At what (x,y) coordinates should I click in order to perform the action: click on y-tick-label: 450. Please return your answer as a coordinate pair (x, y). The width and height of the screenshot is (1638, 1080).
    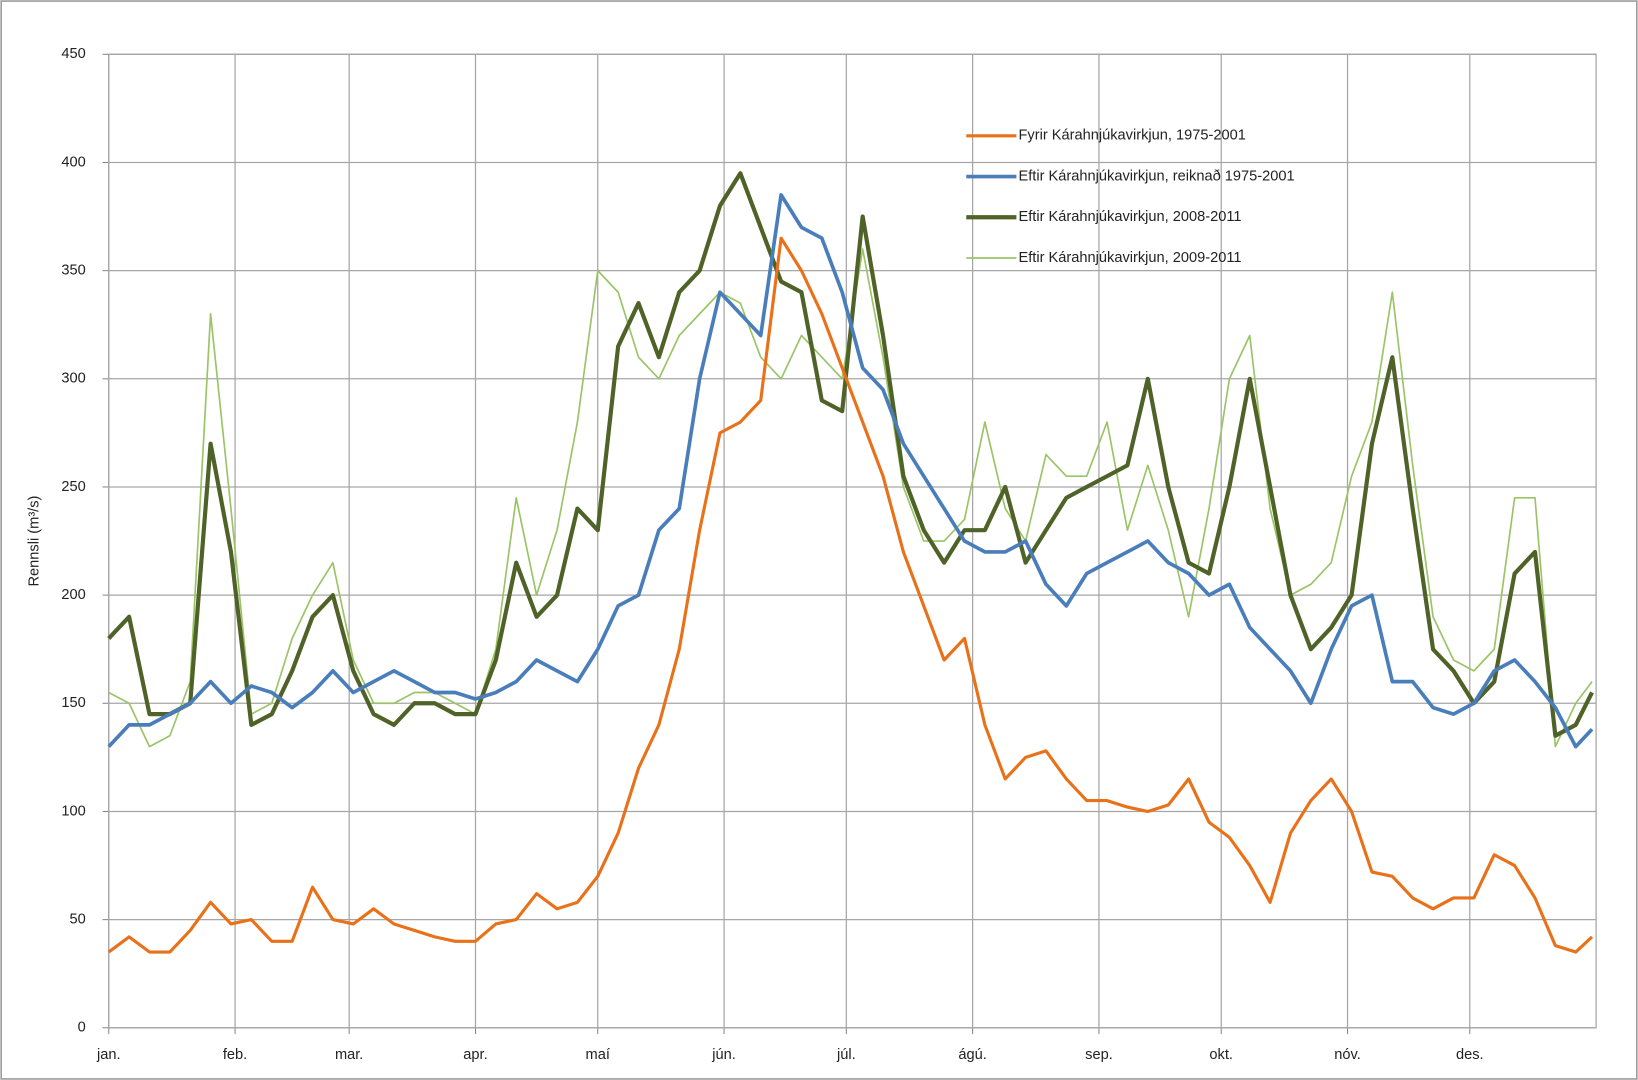
    Looking at the image, I should click on (73, 54).